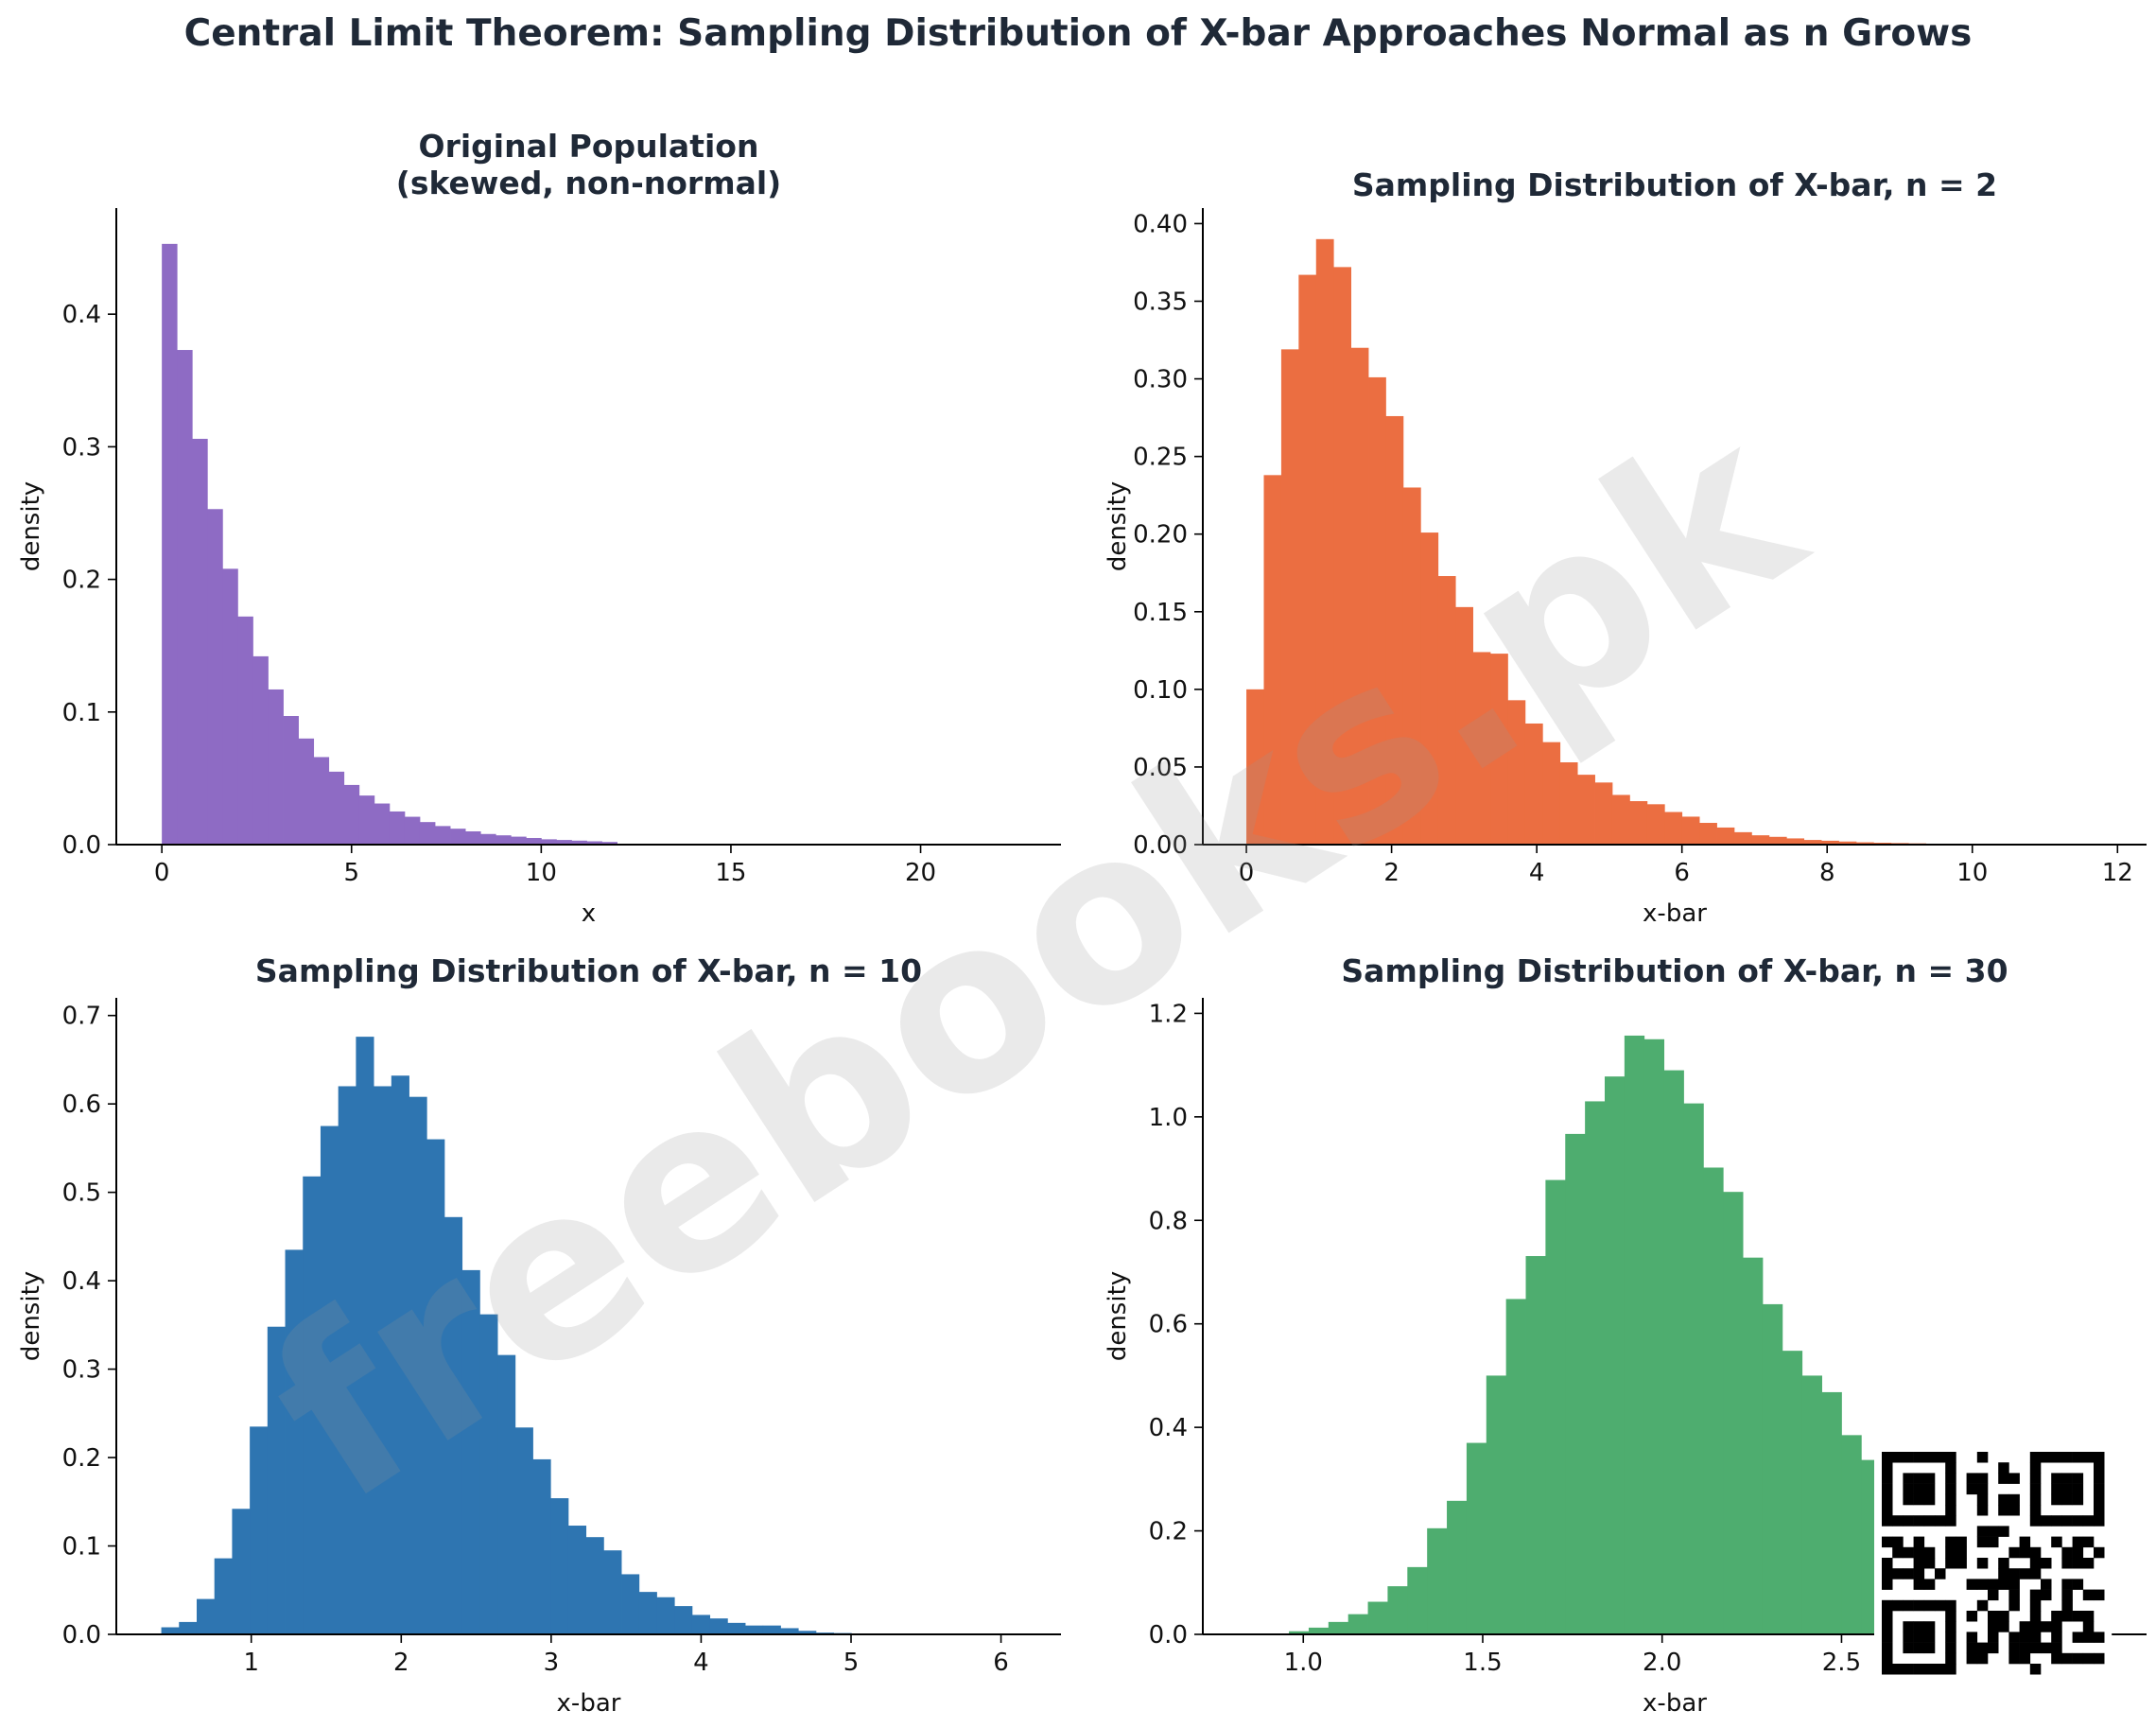  What do you see at coordinates (552, 1663) in the screenshot?
I see `x-tick-label: 3` at bounding box center [552, 1663].